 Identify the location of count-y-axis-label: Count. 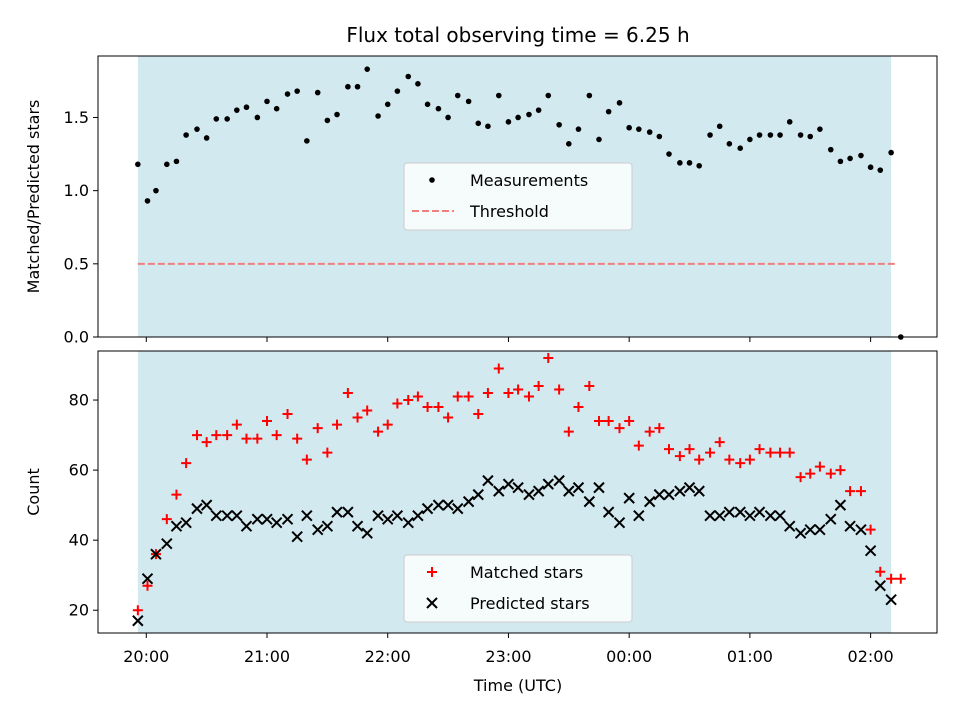
(33, 492).